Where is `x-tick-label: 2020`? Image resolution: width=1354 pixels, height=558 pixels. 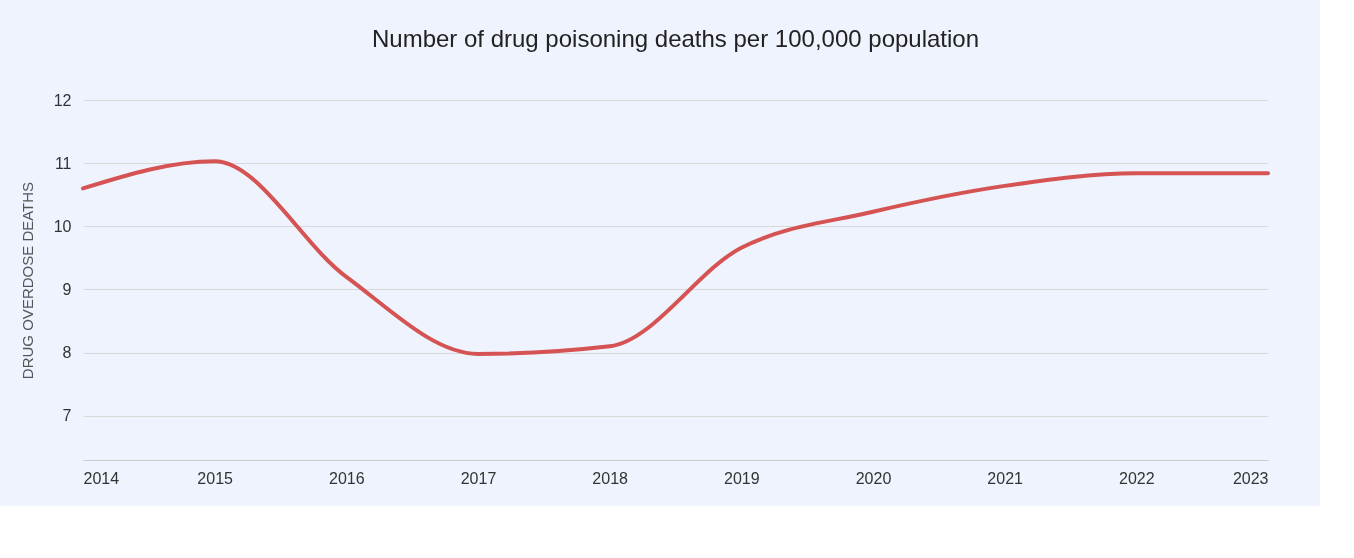
x-tick-label: 2020 is located at coordinates (873, 478).